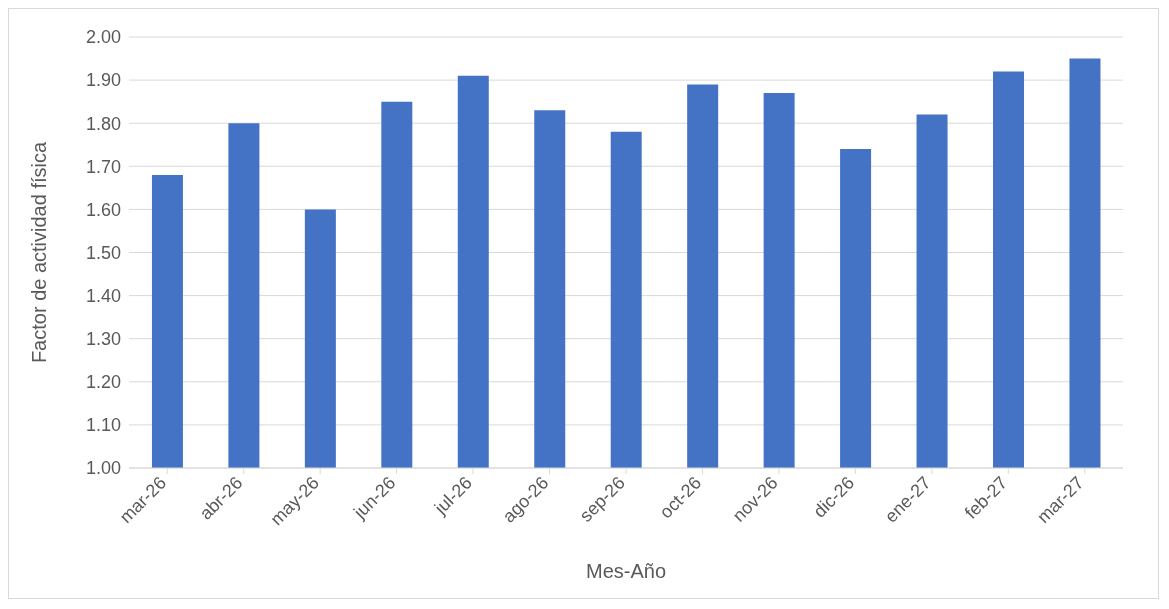  Describe the element at coordinates (103, 166) in the screenshot. I see `y-tick-label: 1.70` at that location.